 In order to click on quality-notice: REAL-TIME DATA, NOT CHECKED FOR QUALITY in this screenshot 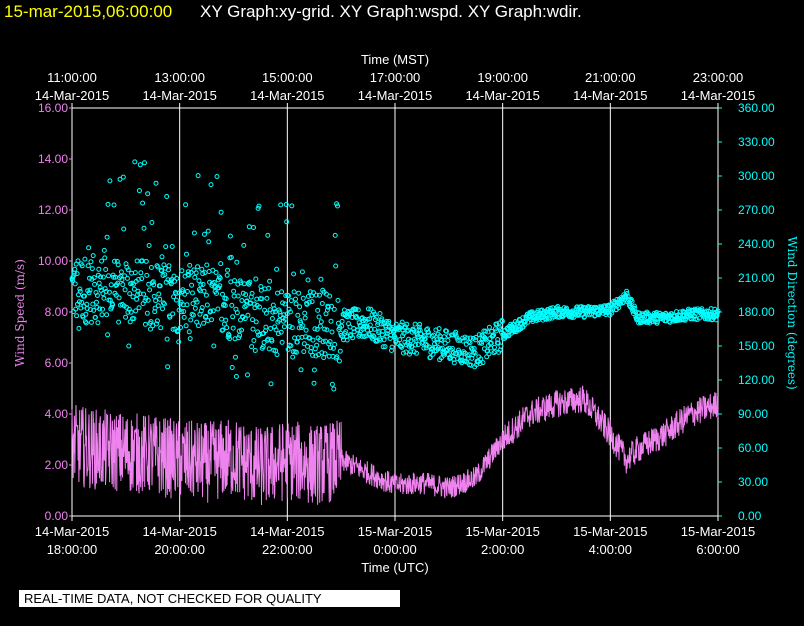, I will do `click(173, 598)`.